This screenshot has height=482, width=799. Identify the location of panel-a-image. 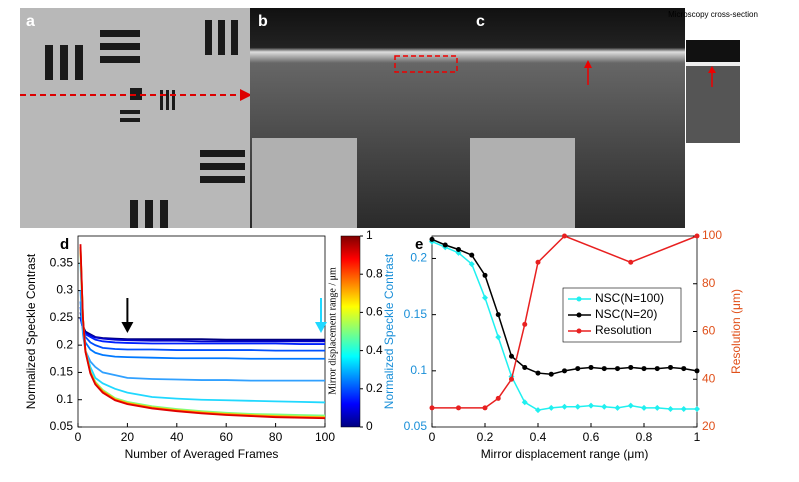
(136, 118).